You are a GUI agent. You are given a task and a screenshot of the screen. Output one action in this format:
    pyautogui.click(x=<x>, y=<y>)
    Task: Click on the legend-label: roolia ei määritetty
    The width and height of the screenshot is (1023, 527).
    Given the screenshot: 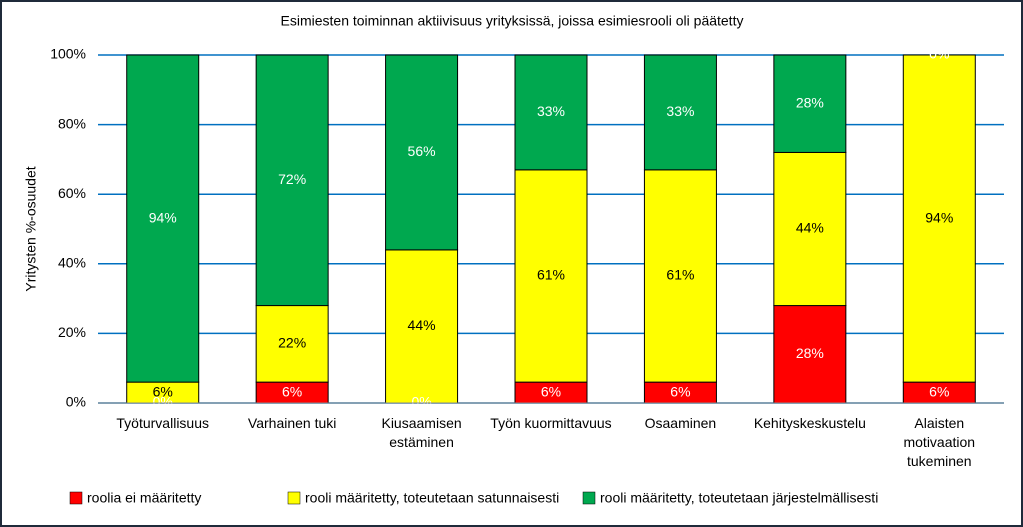 What is the action you would take?
    pyautogui.click(x=144, y=498)
    